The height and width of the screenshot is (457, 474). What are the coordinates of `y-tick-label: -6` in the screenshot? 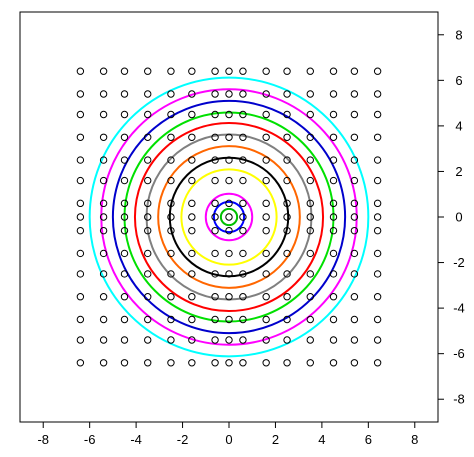 It's located at (459, 353).